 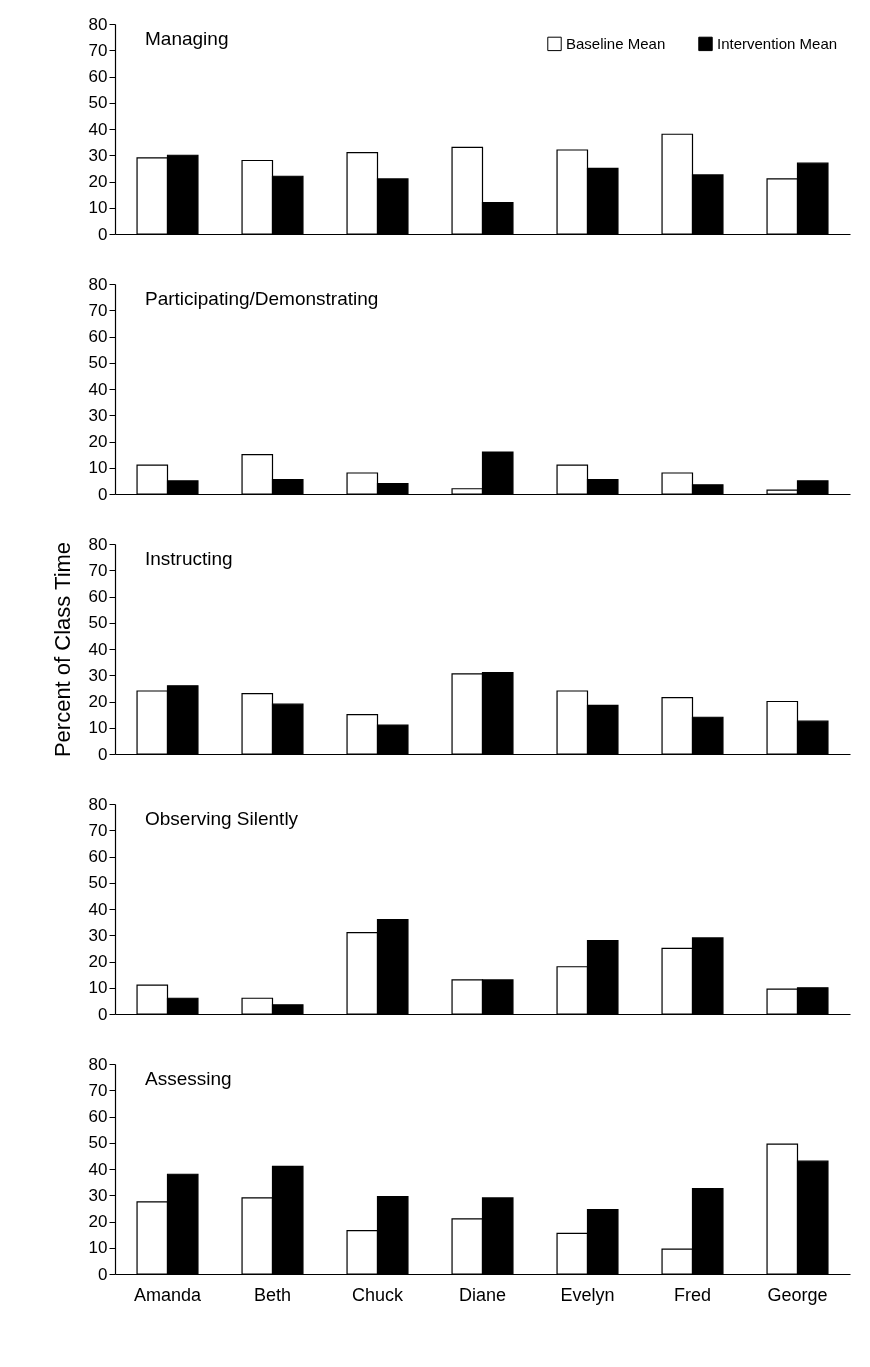 What do you see at coordinates (222, 818) in the screenshot?
I see `chart-title: Observing Silently` at bounding box center [222, 818].